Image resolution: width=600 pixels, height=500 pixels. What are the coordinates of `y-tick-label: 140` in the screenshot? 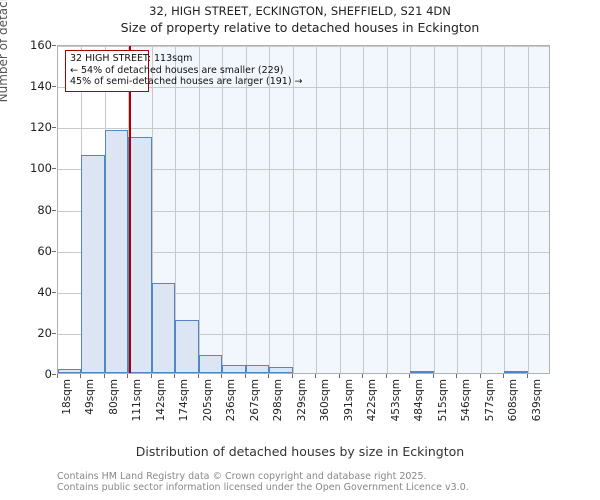 It's located at (41, 86).